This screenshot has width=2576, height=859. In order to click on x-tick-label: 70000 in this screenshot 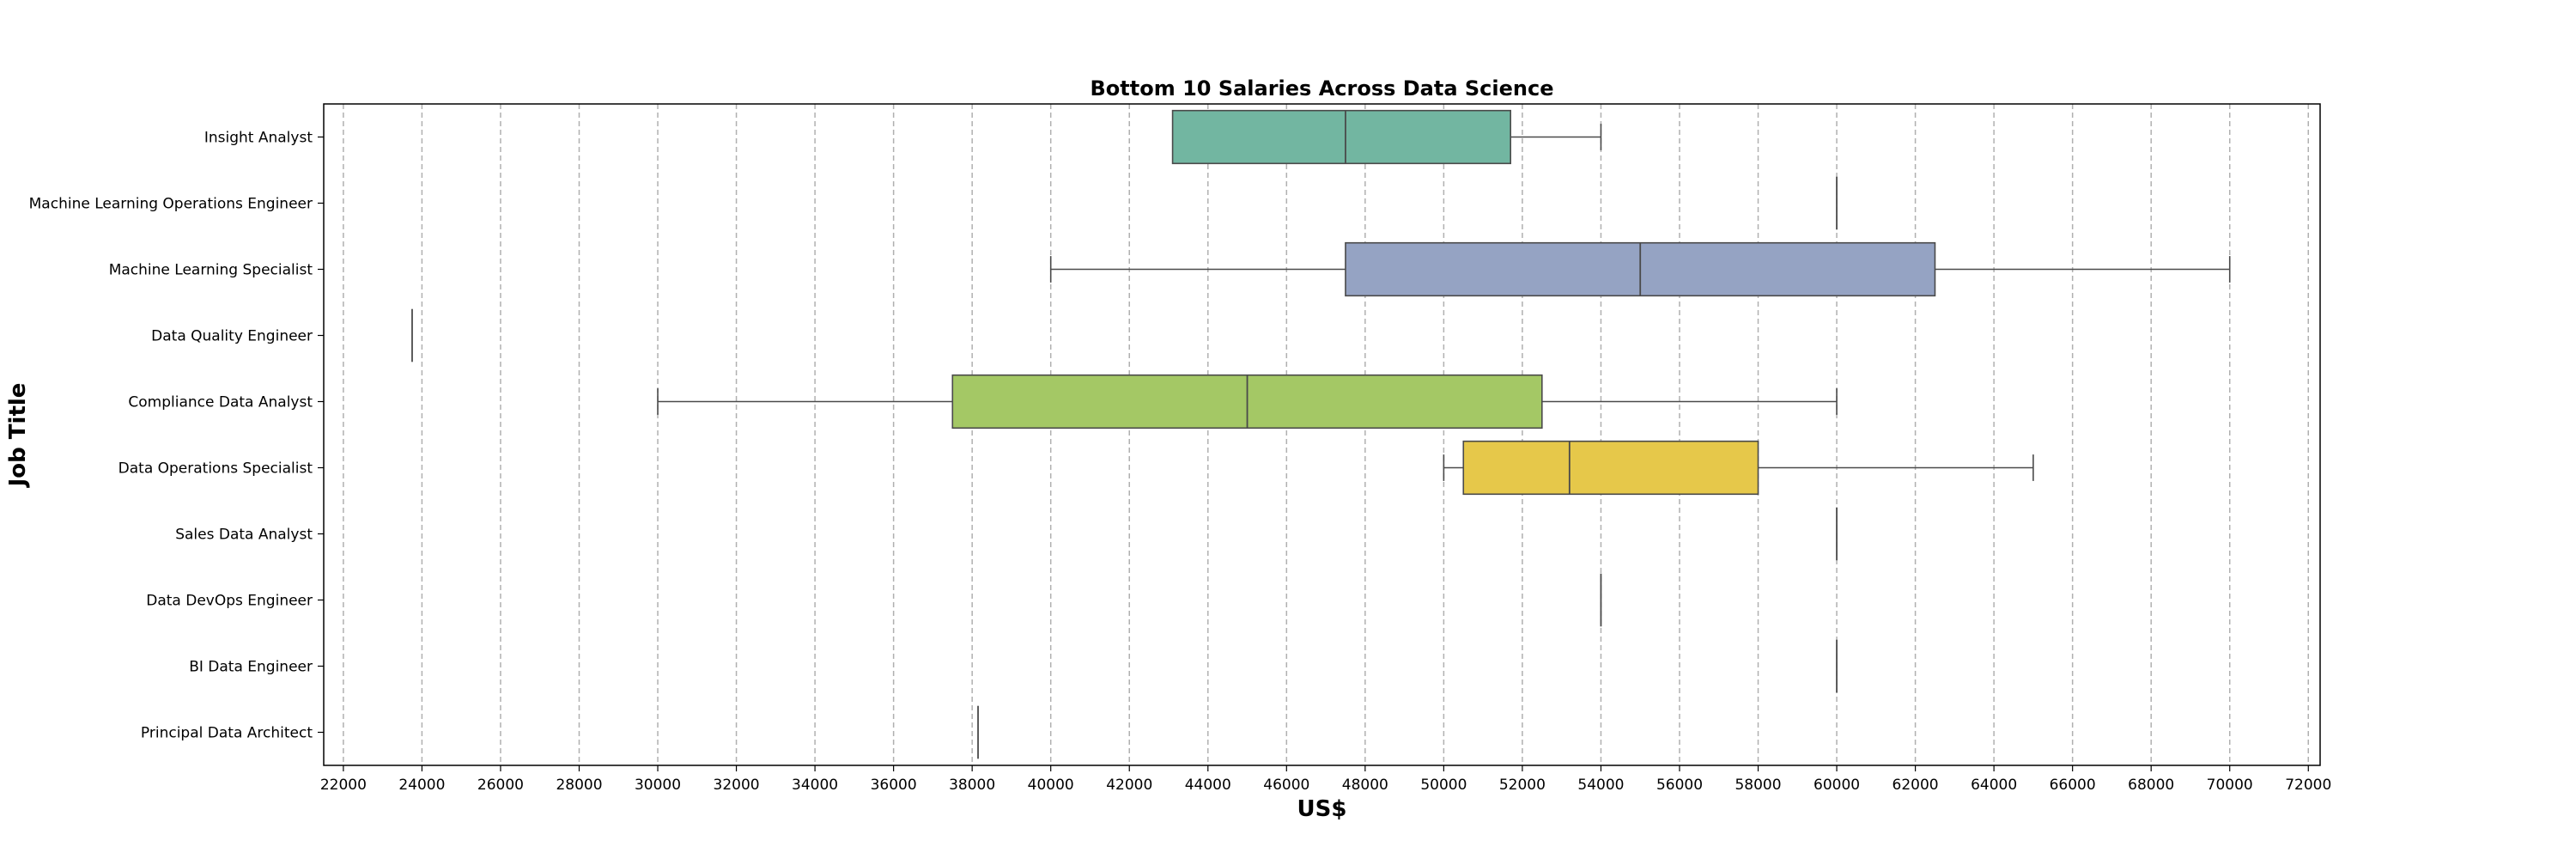, I will do `click(2230, 786)`.